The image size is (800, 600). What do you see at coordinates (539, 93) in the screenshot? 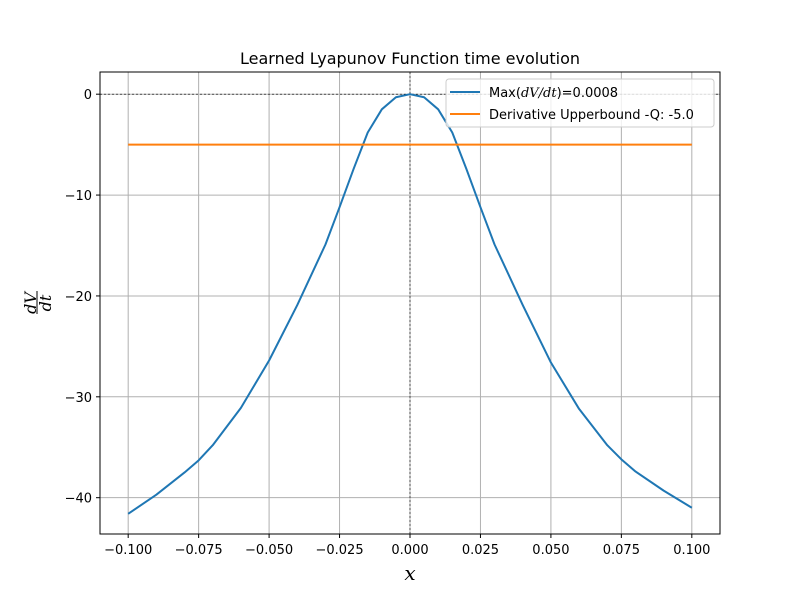
I see `legend-label-math: dV/dt` at bounding box center [539, 93].